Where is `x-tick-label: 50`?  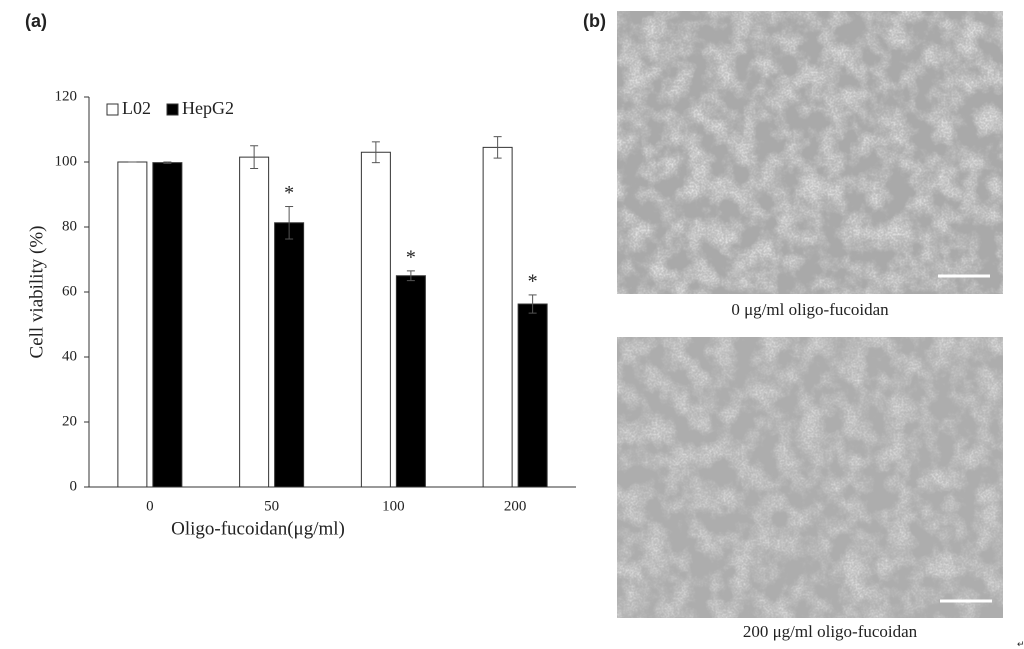 x-tick-label: 50 is located at coordinates (271, 506).